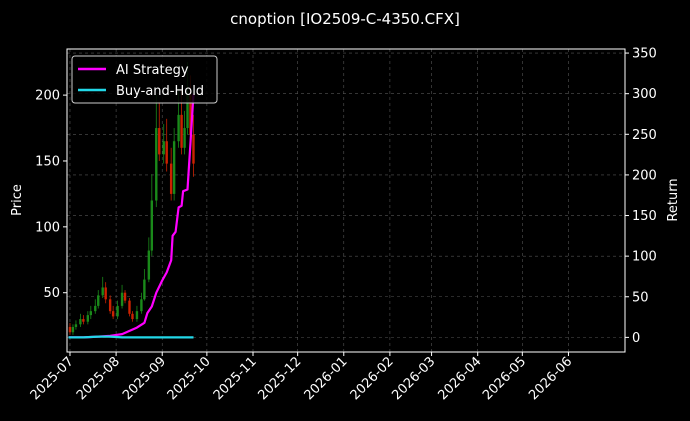 Image resolution: width=690 pixels, height=421 pixels. I want to click on y2-tick-label: 0, so click(636, 338).